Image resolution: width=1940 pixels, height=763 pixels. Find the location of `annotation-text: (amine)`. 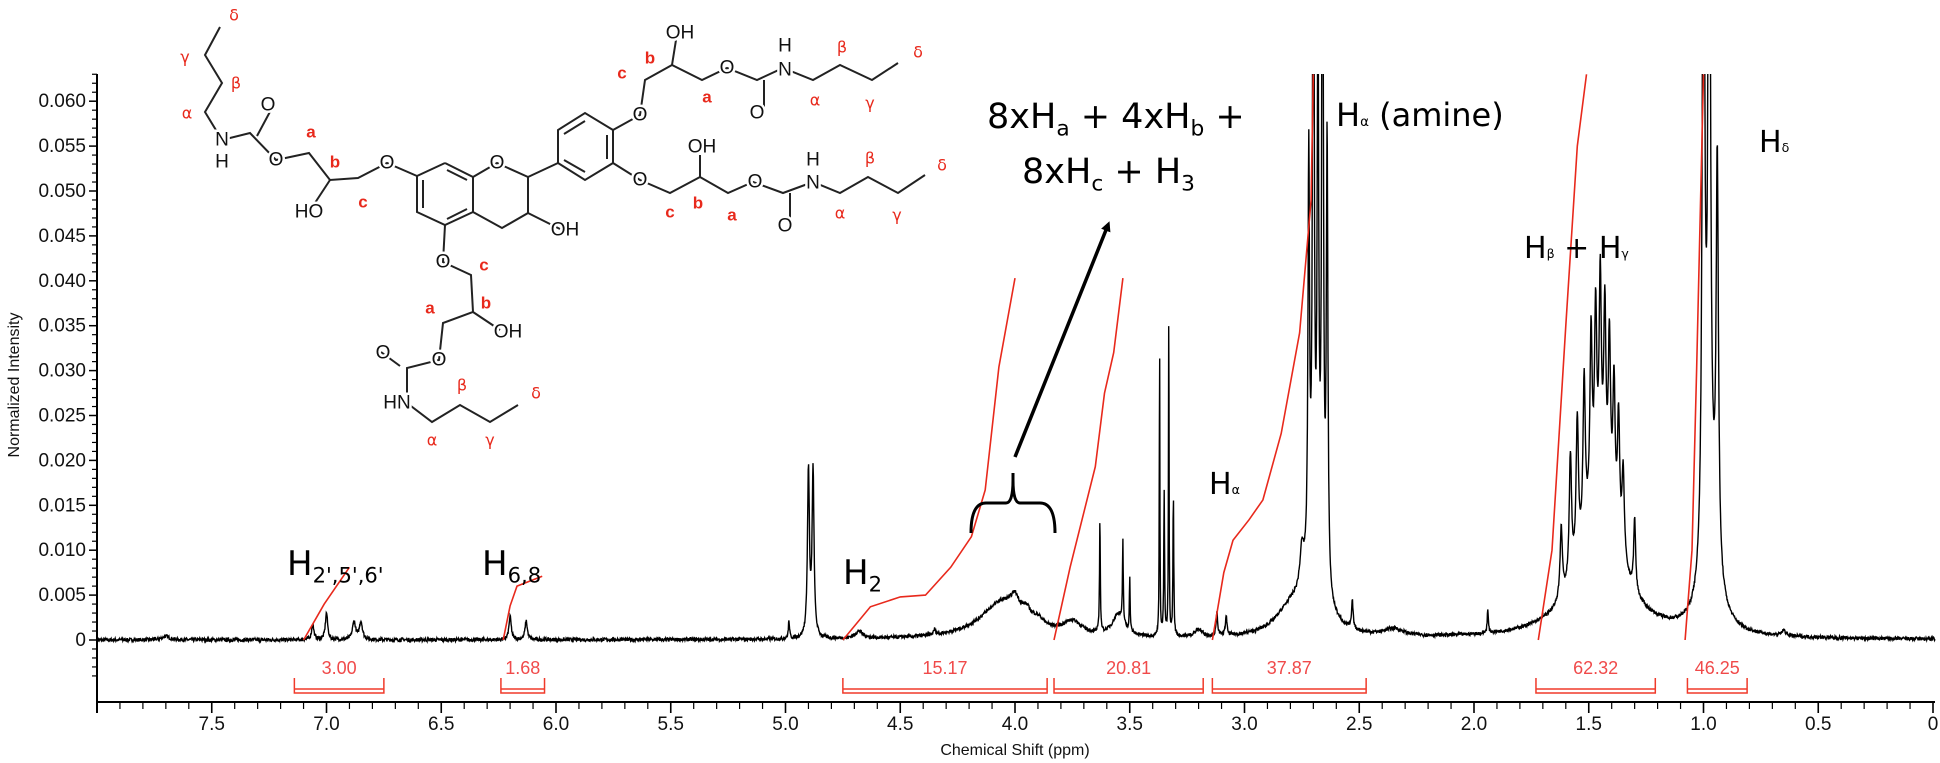

annotation-text: (amine) is located at coordinates (1436, 115).